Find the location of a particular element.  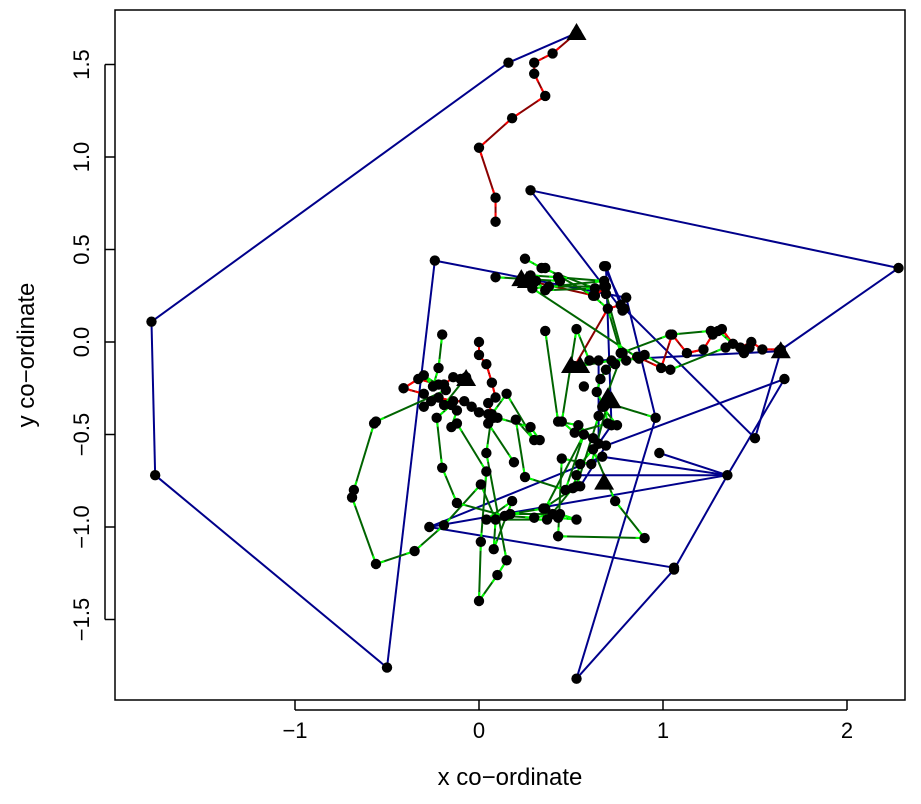

x-tick-label: 0 is located at coordinates (479, 730).